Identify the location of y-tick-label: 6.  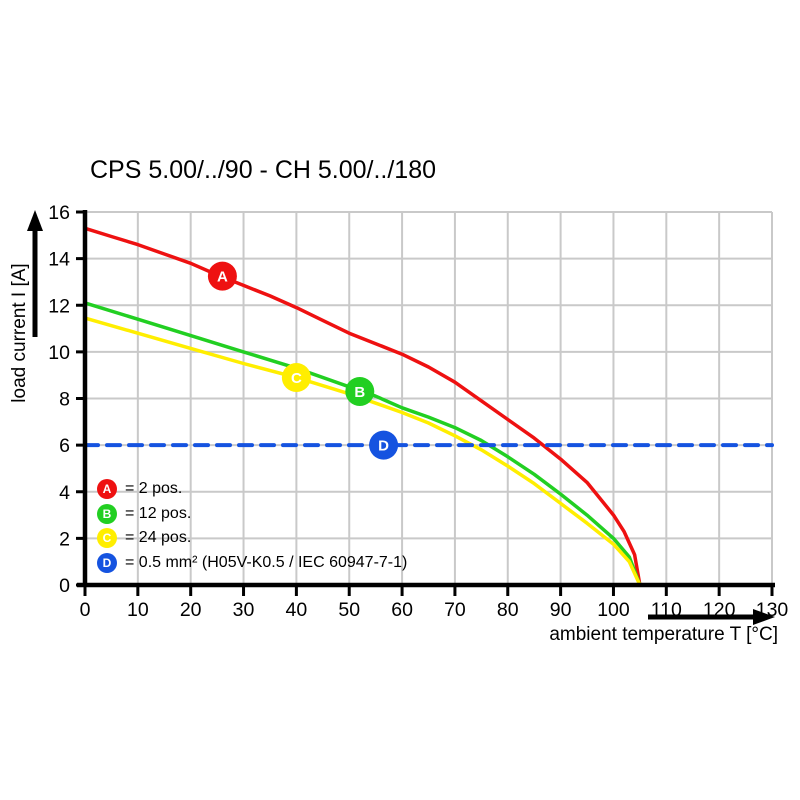
(64, 446).